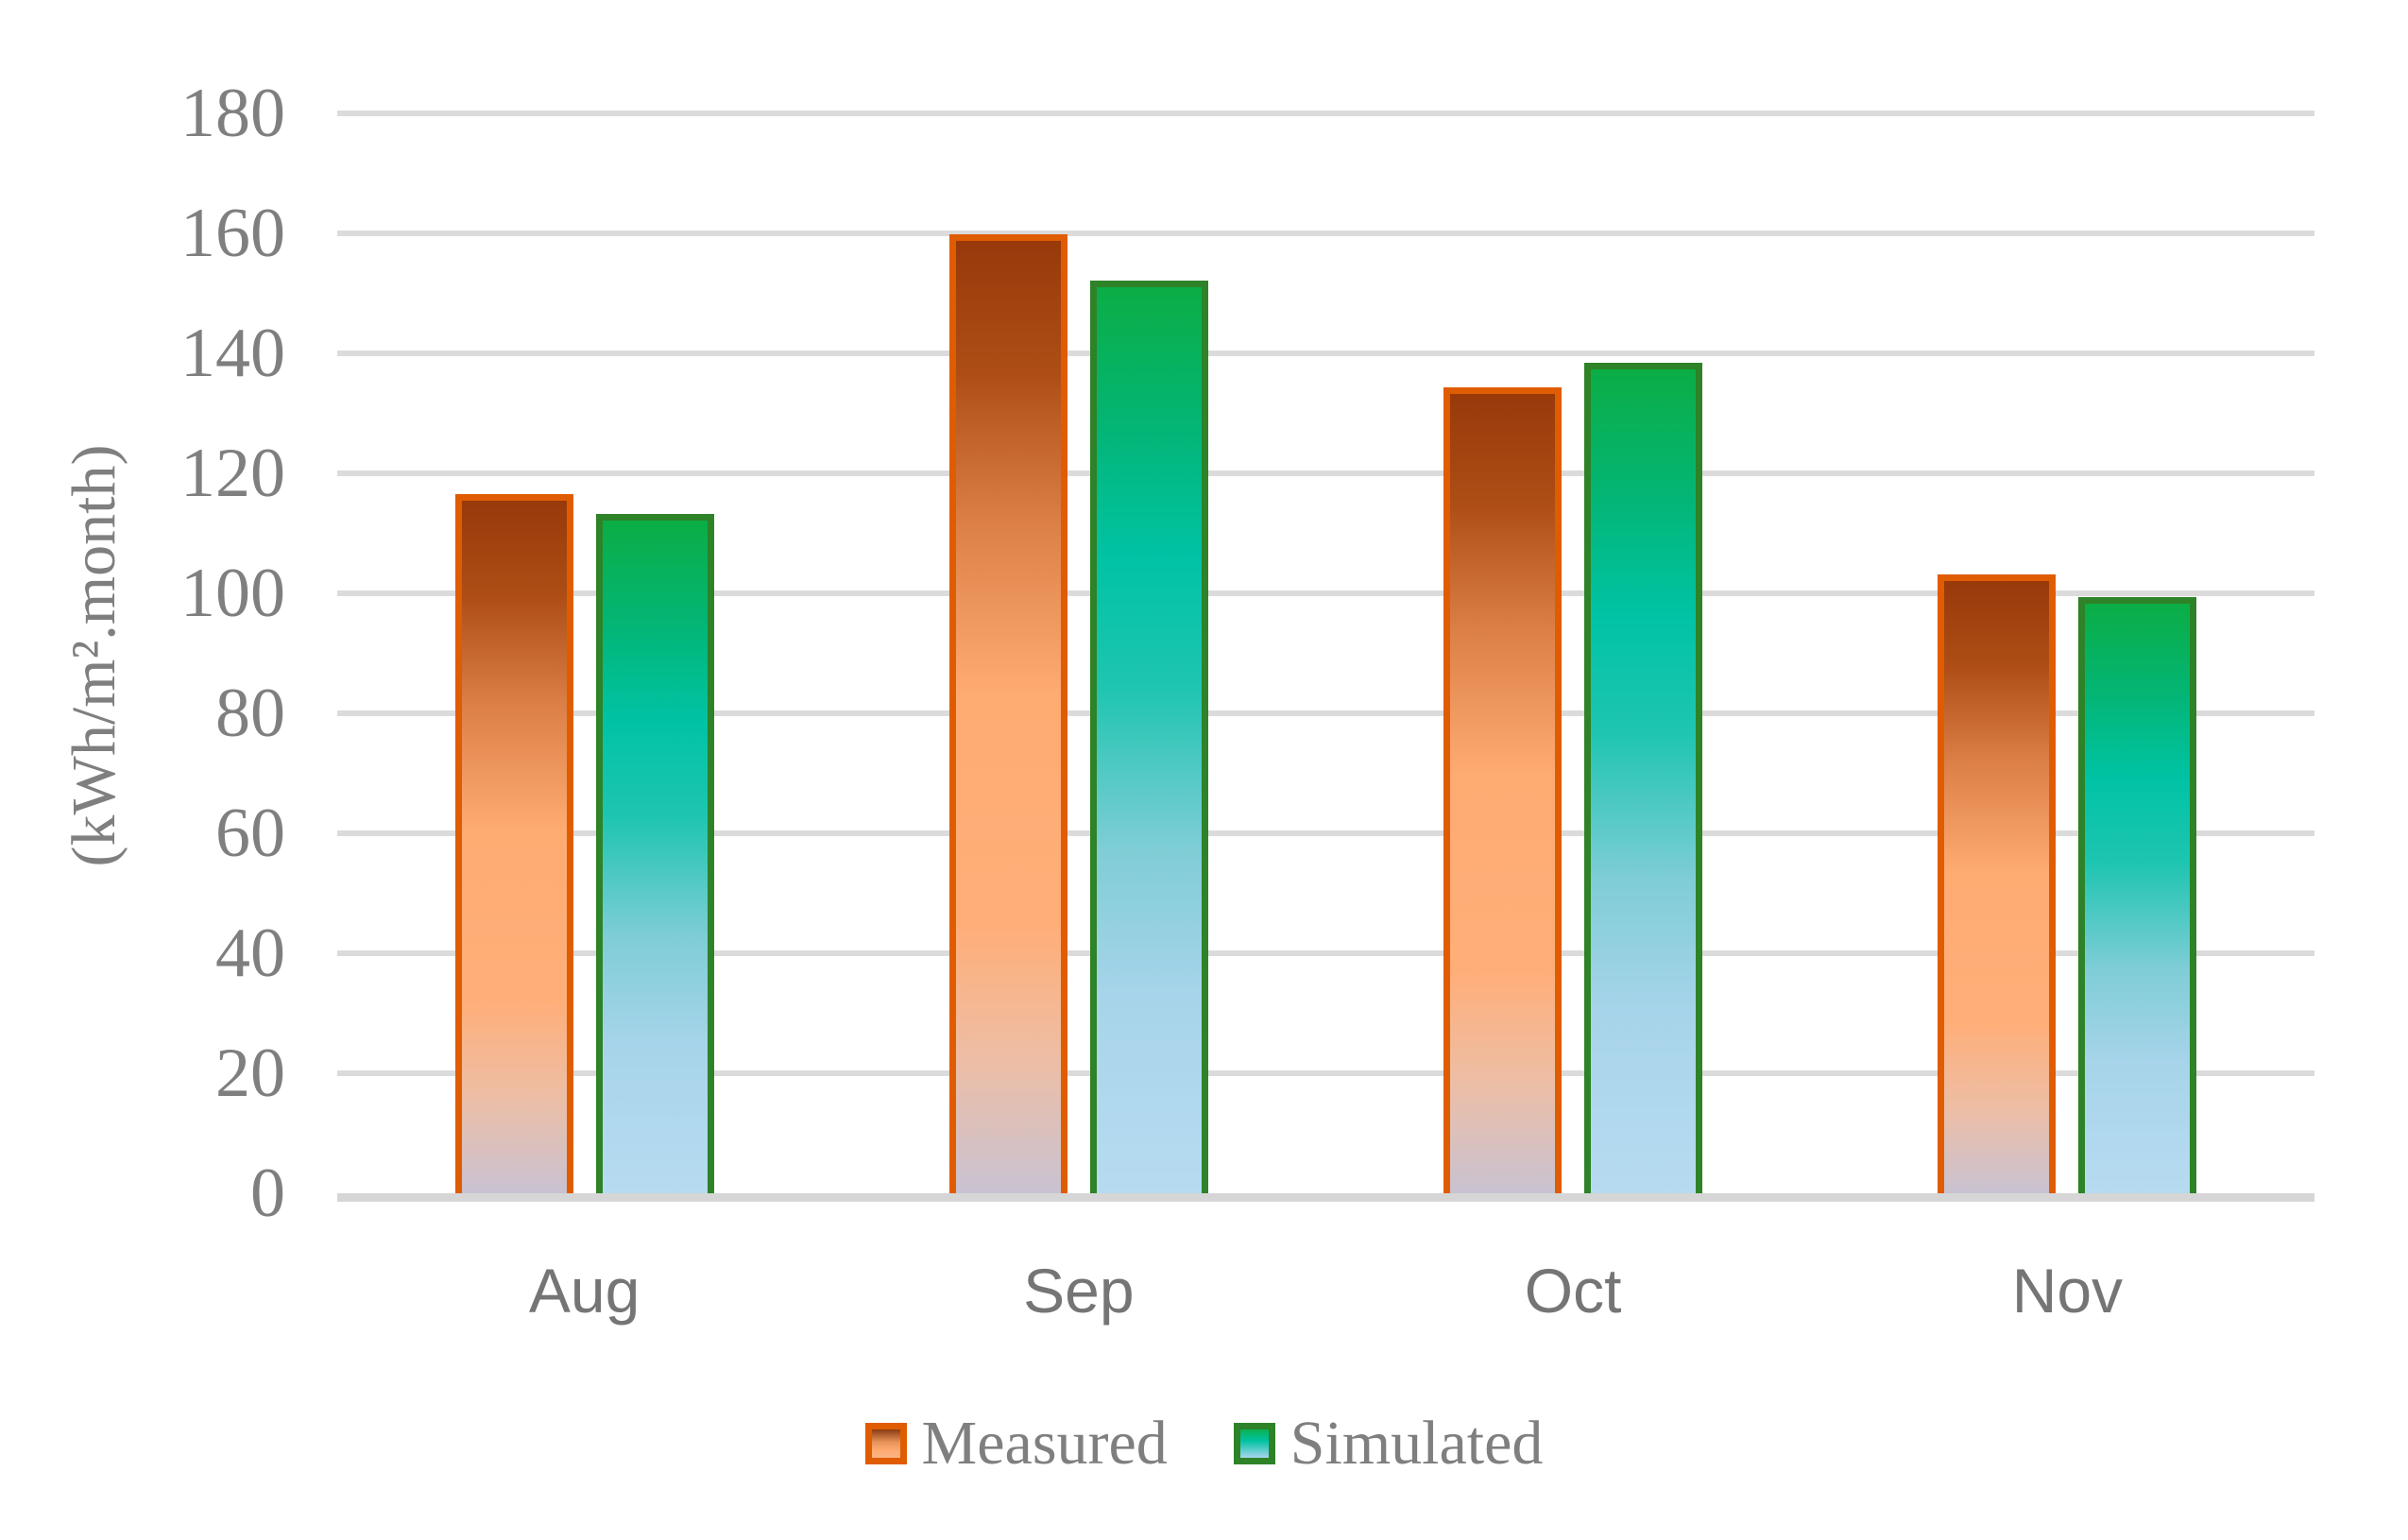 The width and height of the screenshot is (2408, 1540). Describe the element at coordinates (1254, 1444) in the screenshot. I see `legend-swatch-simulated` at that location.